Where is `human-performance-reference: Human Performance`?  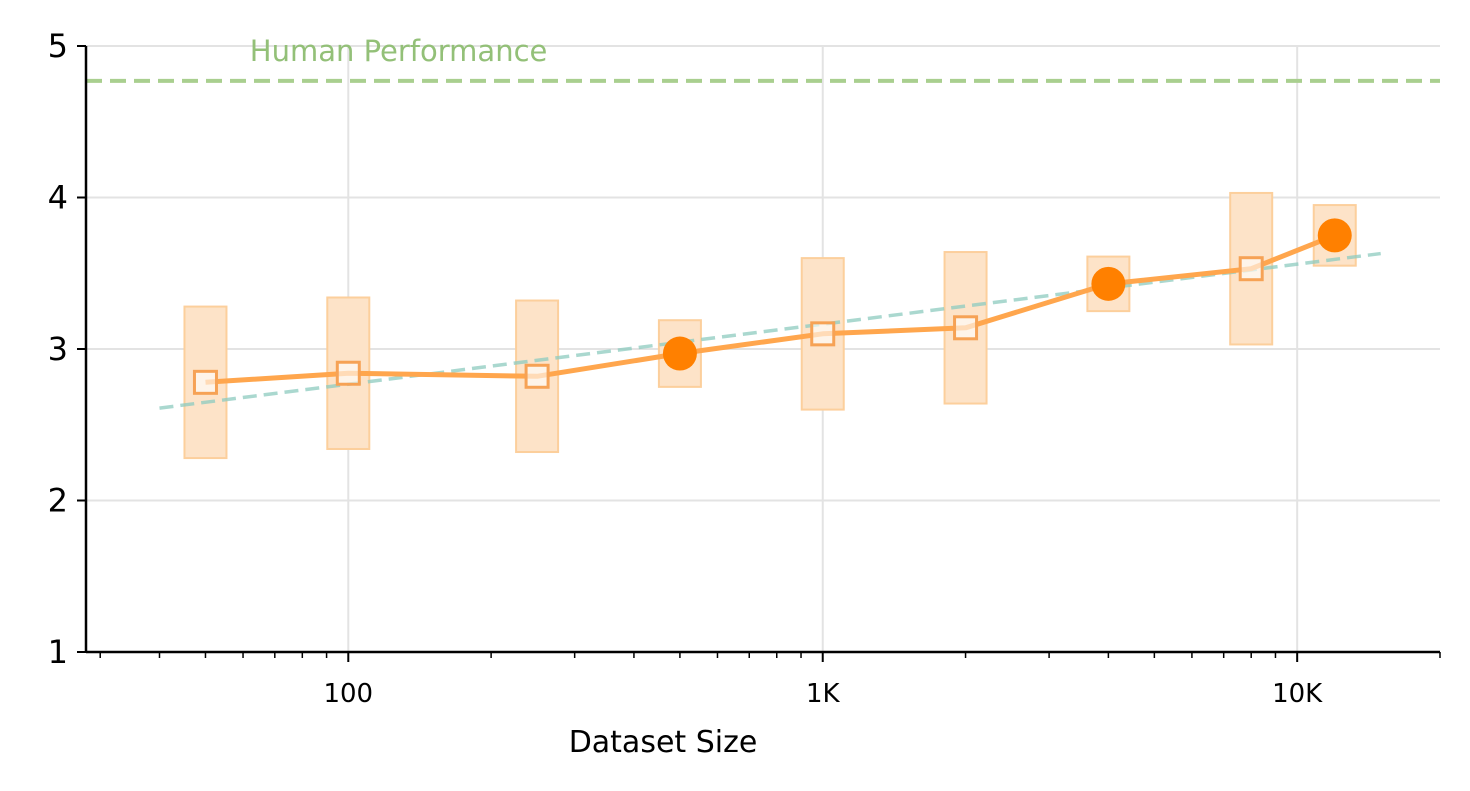 human-performance-reference: Human Performance is located at coordinates (763, 58).